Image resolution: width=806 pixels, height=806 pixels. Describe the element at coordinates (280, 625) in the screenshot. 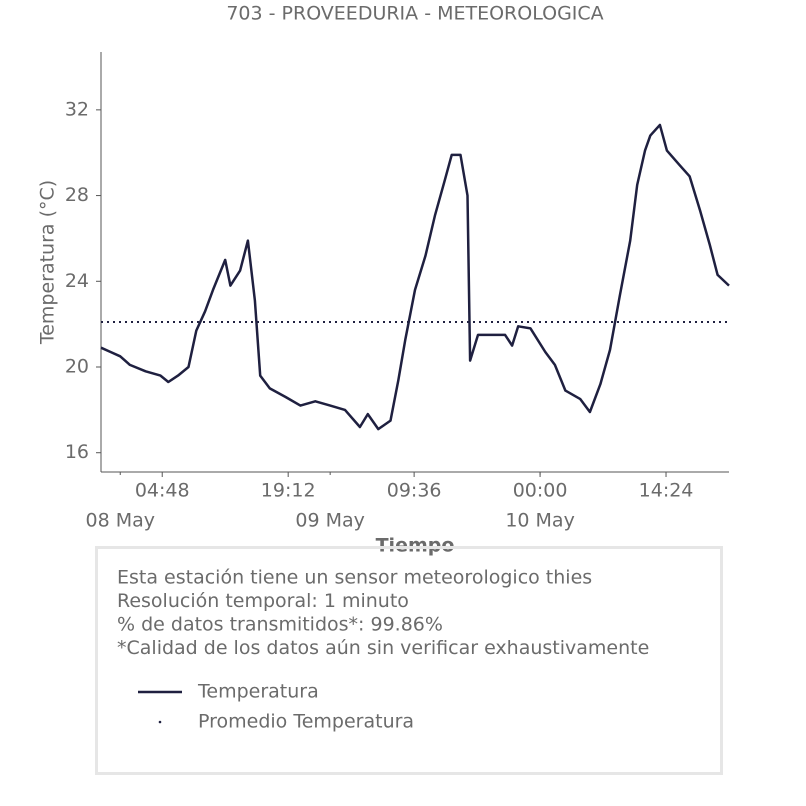

I see `info-text: % de datos transmitidos*: 99.86%` at that location.